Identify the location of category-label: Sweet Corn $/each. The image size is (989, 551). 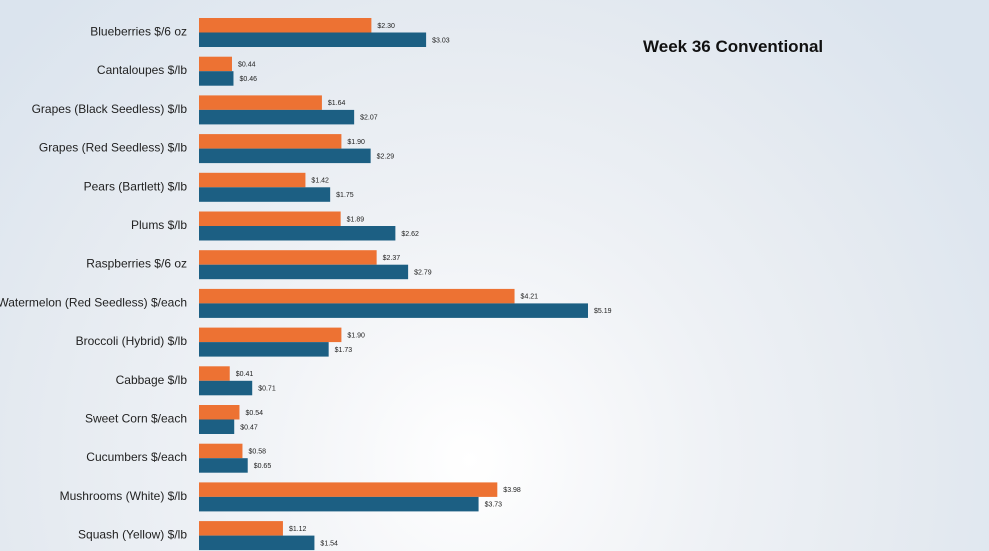
(136, 419).